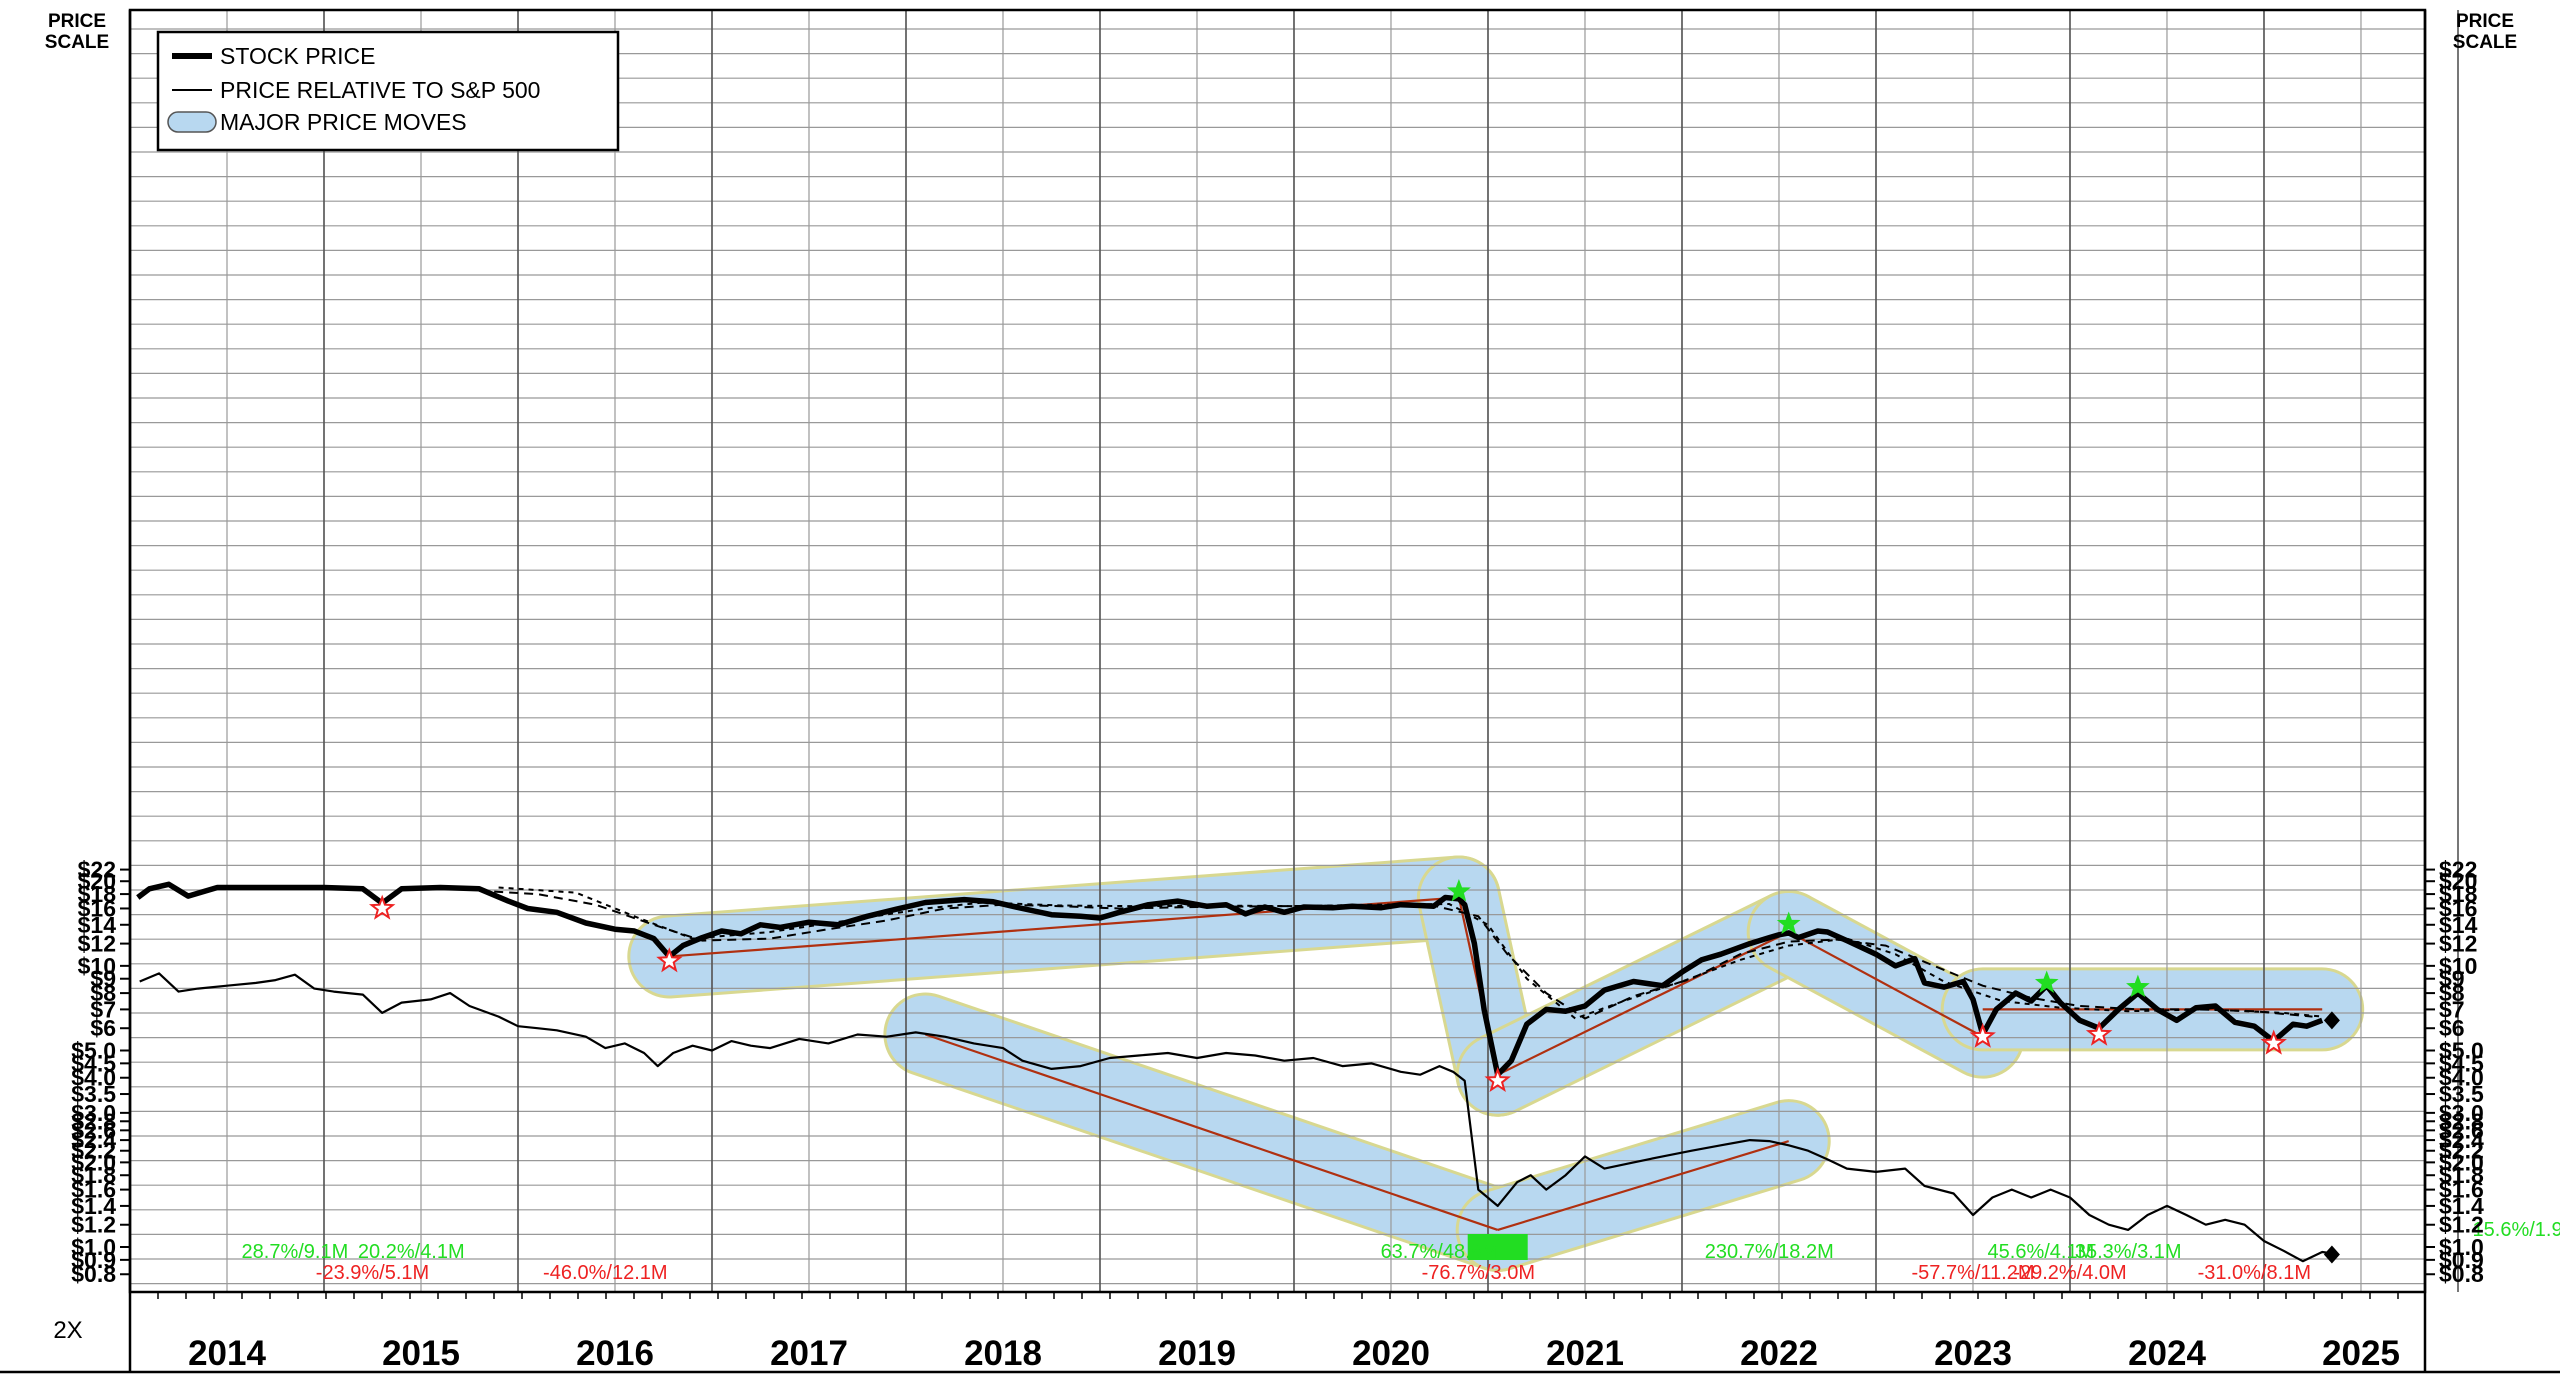 This screenshot has height=1382, width=2560. Describe the element at coordinates (2361, 1353) in the screenshot. I see `x-tick-label: 2025` at that location.